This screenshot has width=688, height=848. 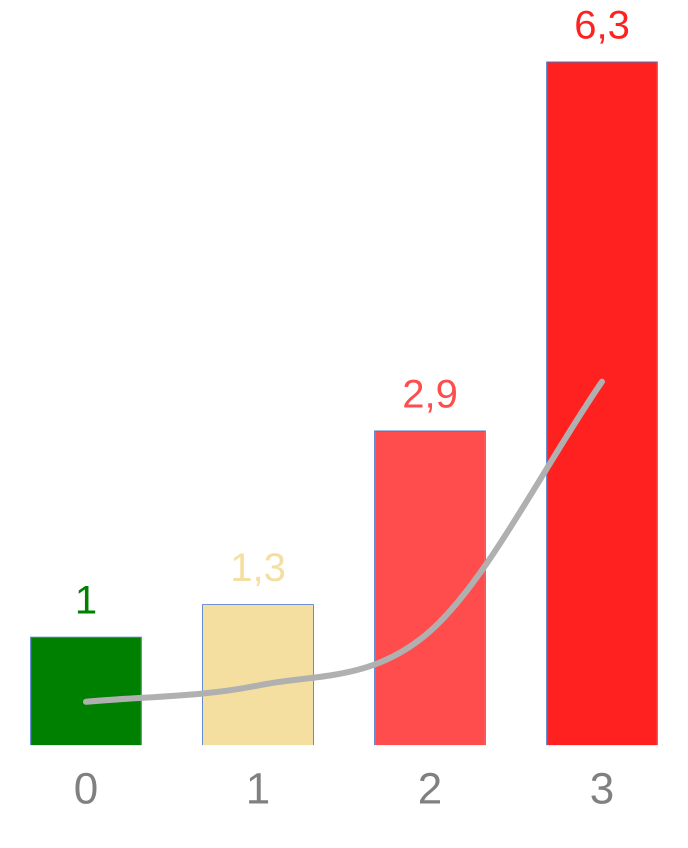 What do you see at coordinates (430, 789) in the screenshot?
I see `x-tick-label: 2` at bounding box center [430, 789].